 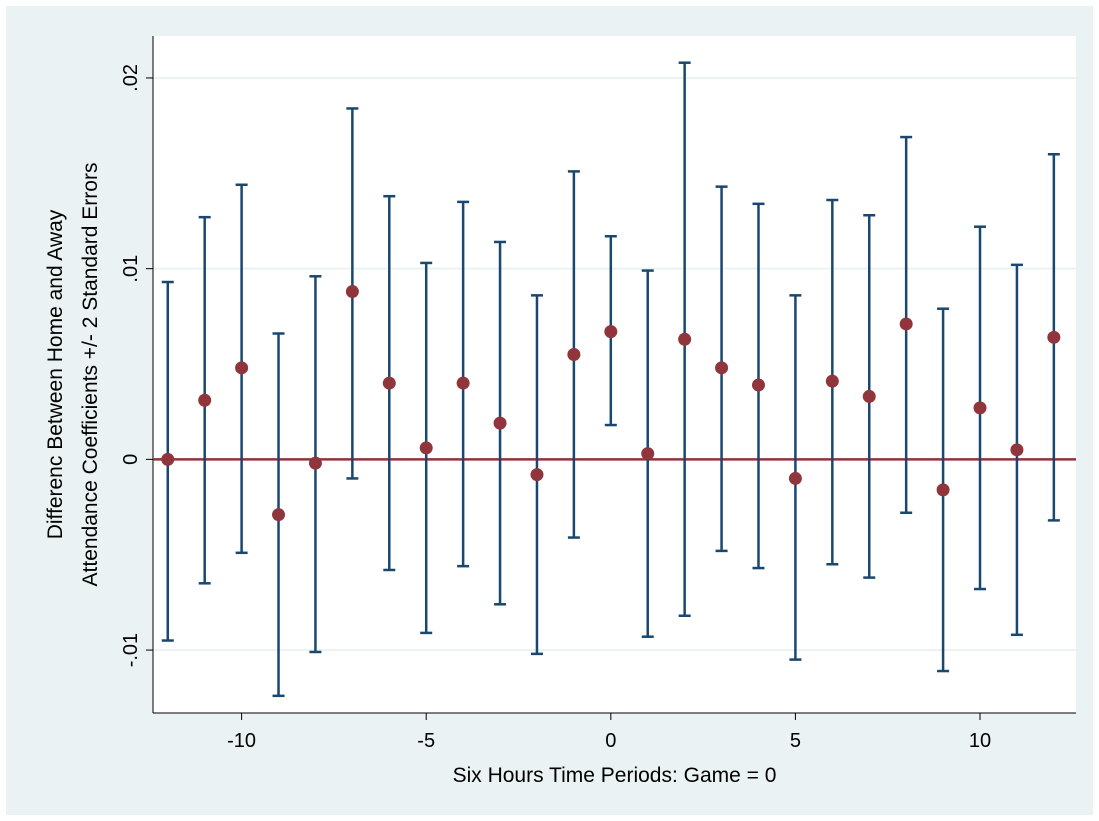 I want to click on x-tick-label: 5, so click(x=795, y=741).